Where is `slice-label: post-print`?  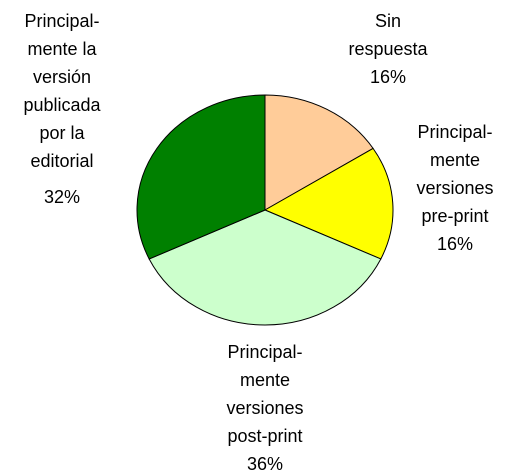
slice-label: post-print is located at coordinates (264, 436).